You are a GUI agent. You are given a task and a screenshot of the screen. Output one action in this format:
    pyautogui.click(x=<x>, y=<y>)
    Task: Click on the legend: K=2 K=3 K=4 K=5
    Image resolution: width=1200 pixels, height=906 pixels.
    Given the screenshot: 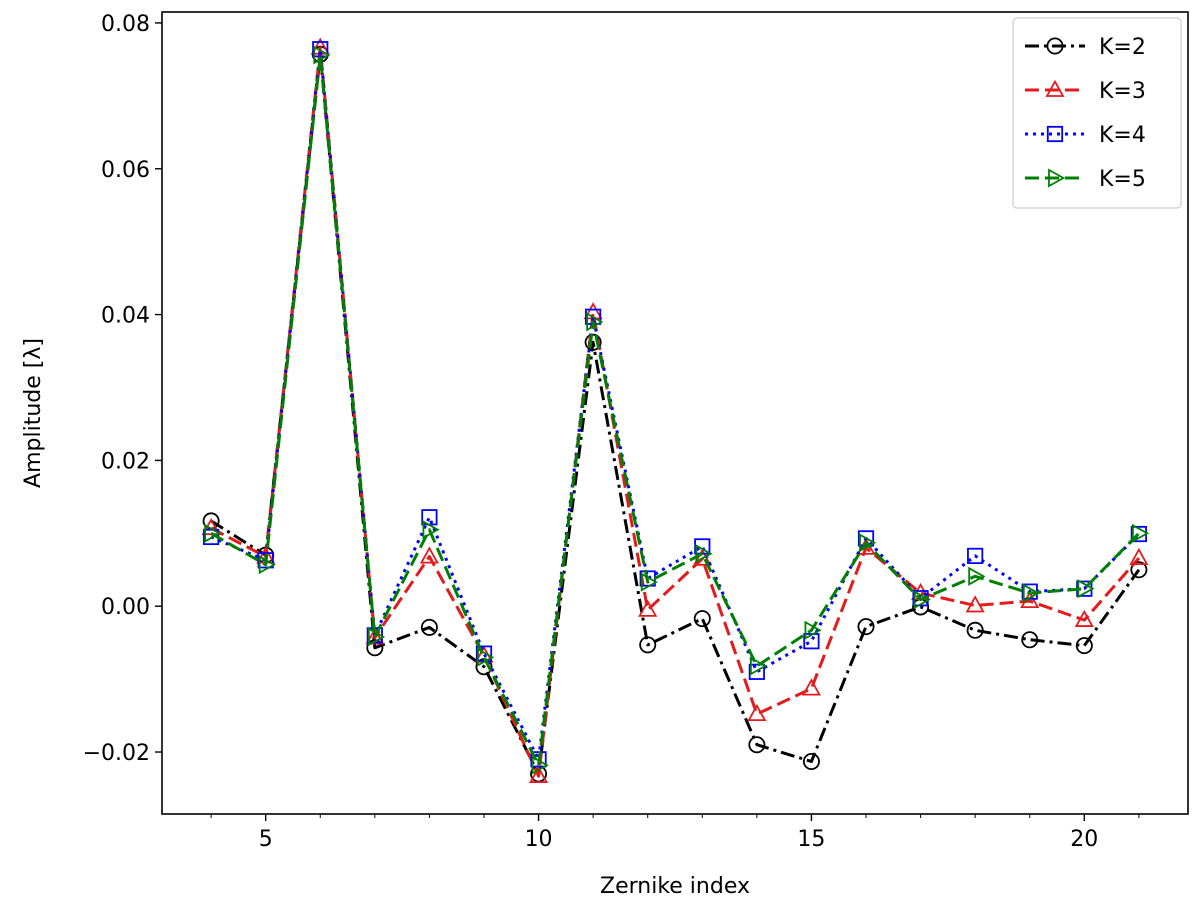 What is the action you would take?
    pyautogui.click(x=1097, y=113)
    